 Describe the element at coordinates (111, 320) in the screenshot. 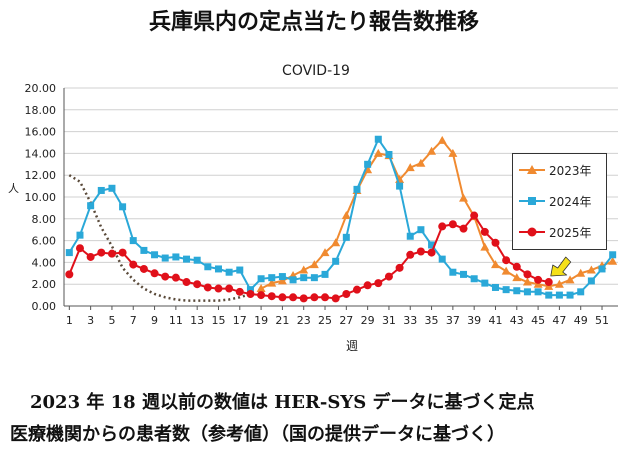

I see `x-tick-label: 5` at that location.